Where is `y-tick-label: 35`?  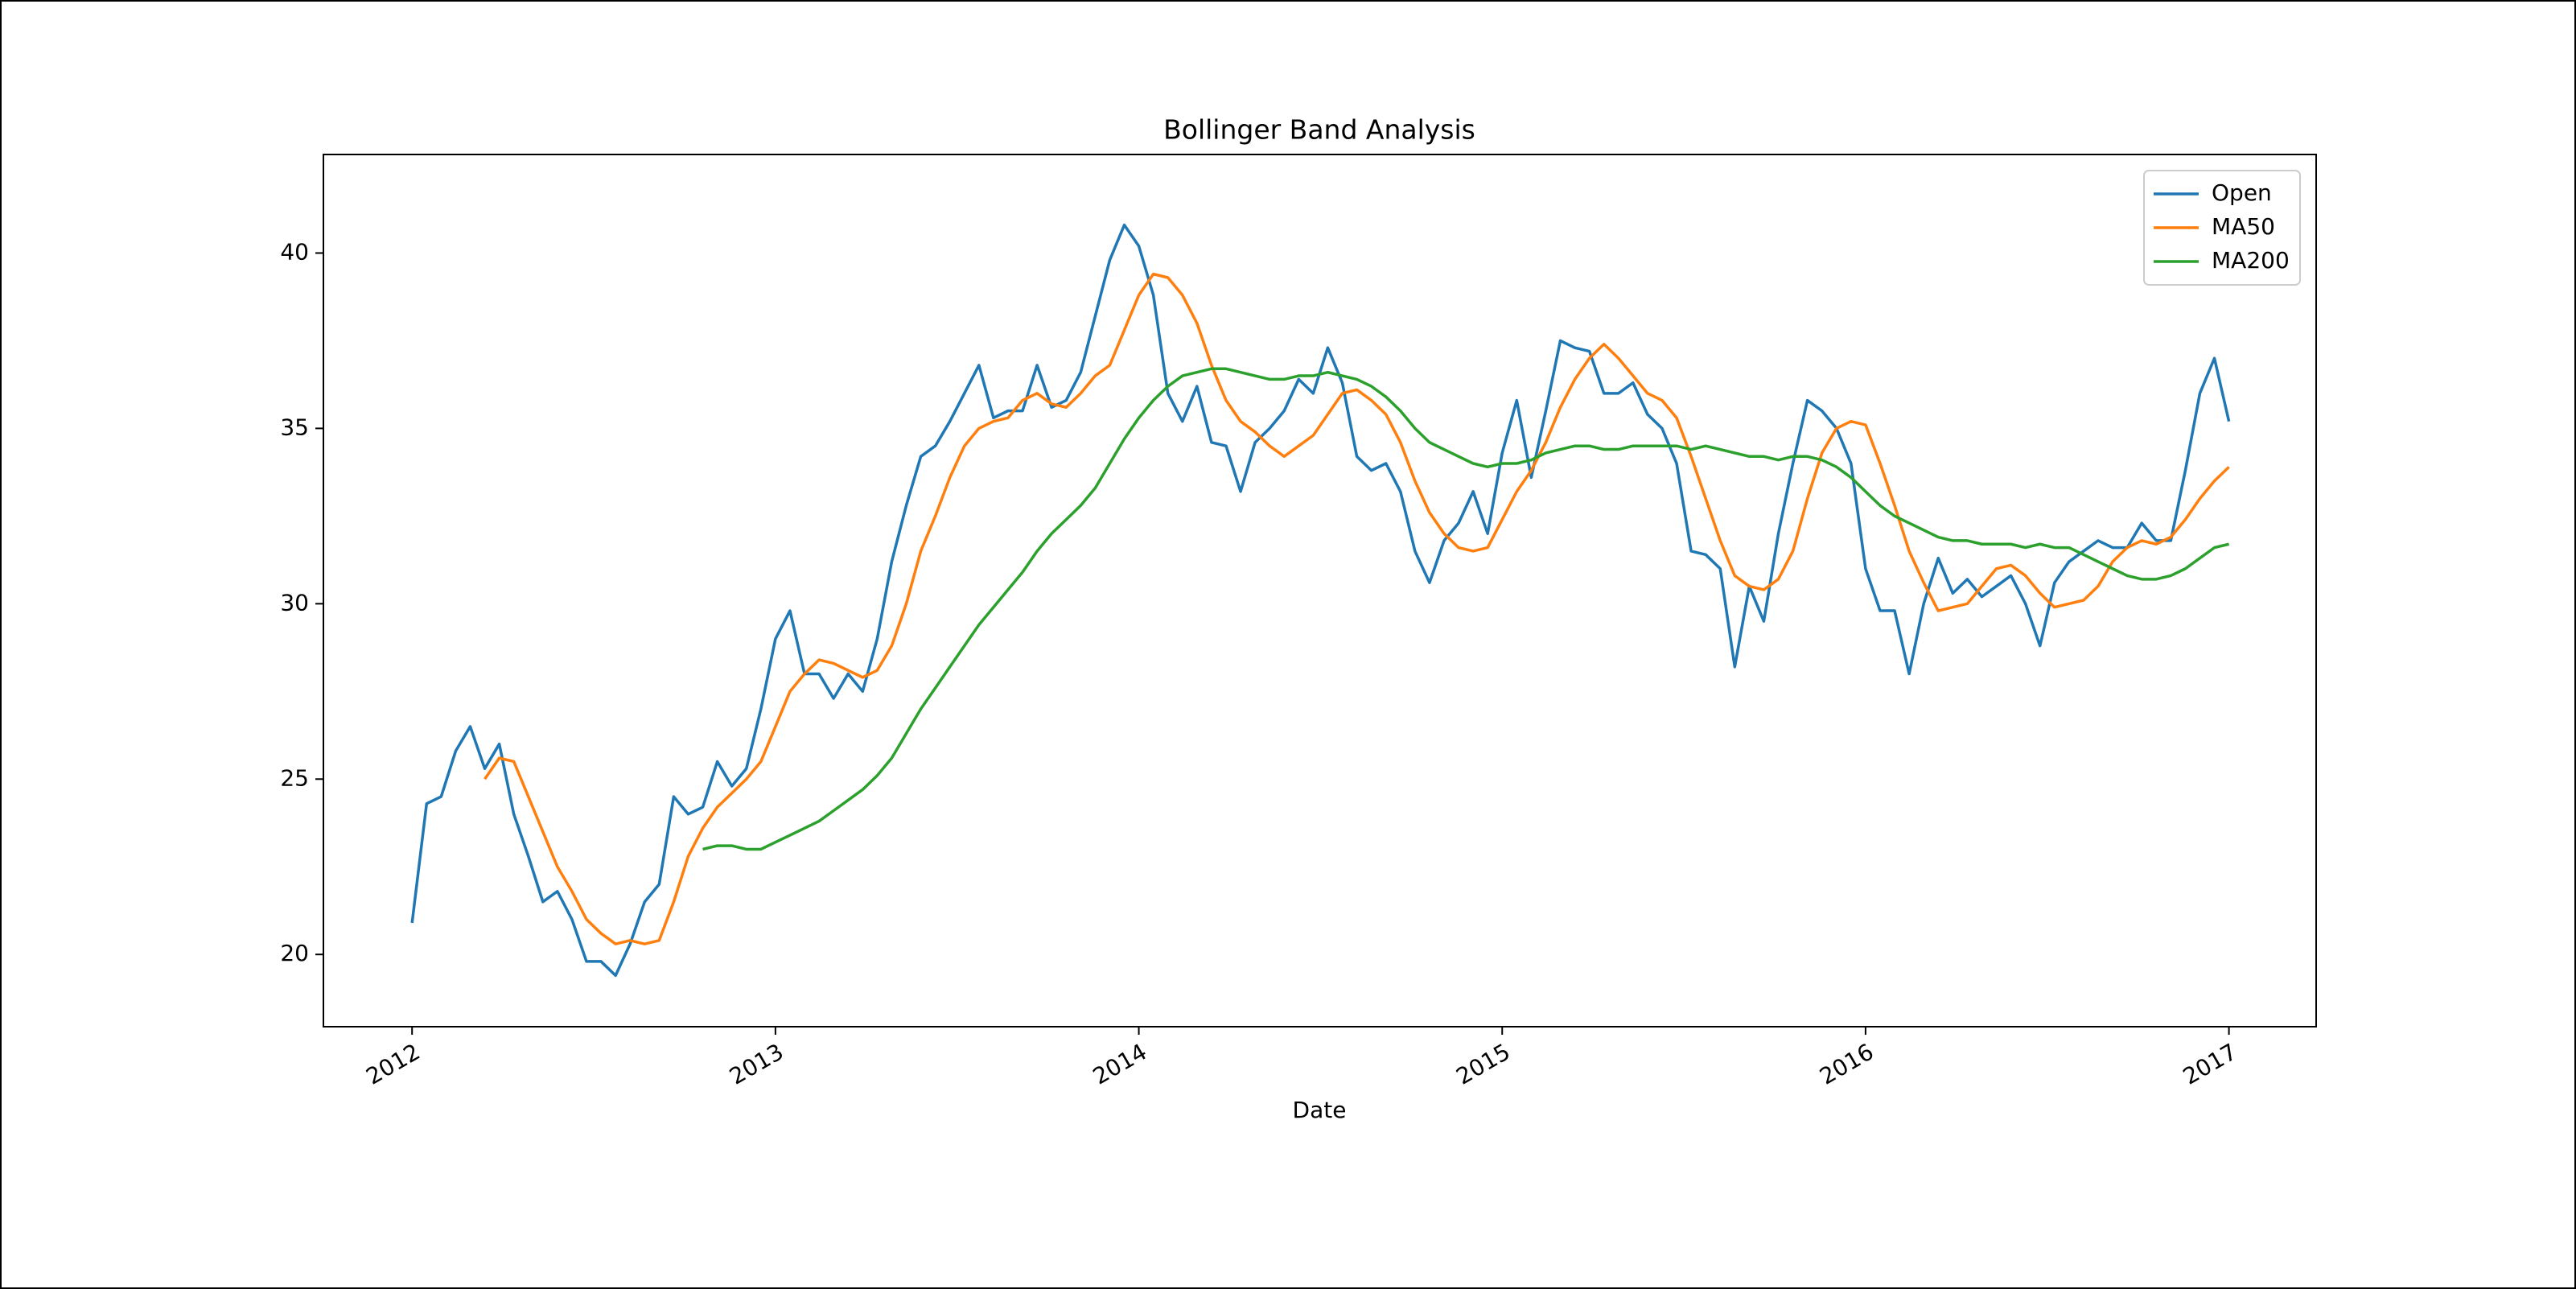
y-tick-label: 35 is located at coordinates (294, 427).